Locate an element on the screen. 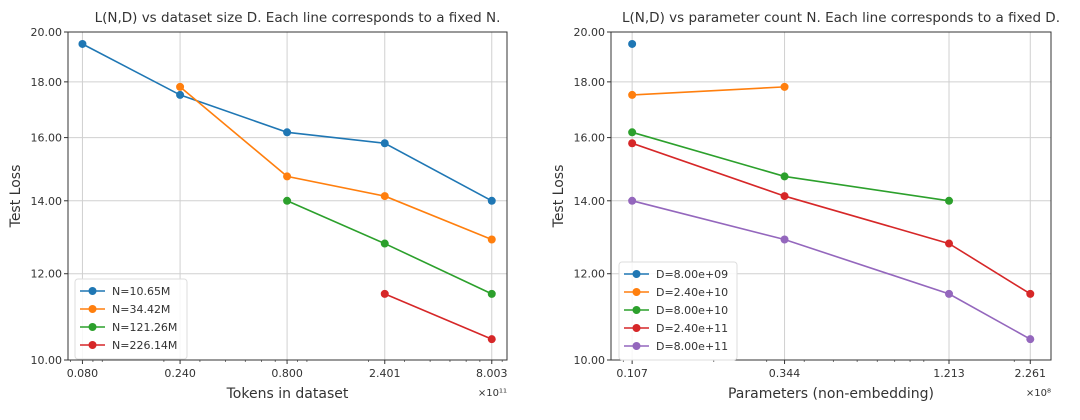 The image size is (1080, 420). series-D=2.40e+11 is located at coordinates (831, 218).